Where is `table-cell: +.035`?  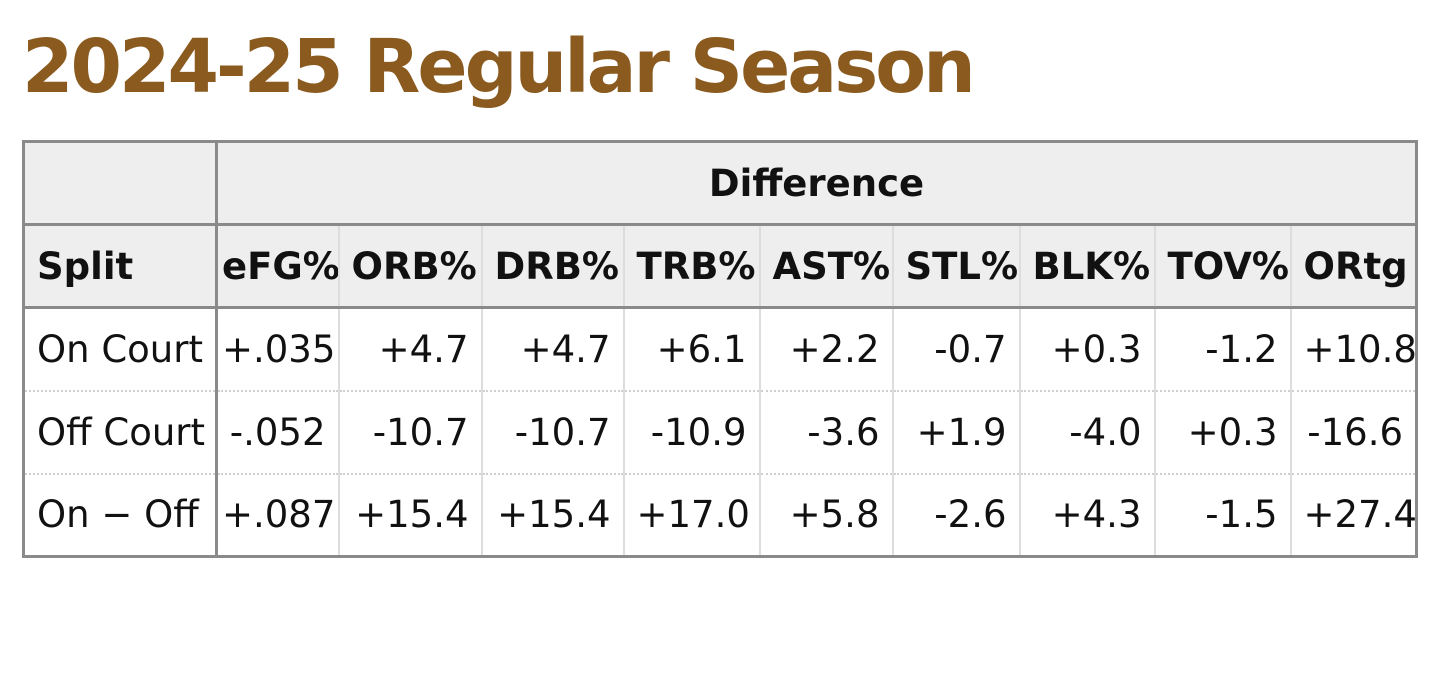 table-cell: +.035 is located at coordinates (277, 349).